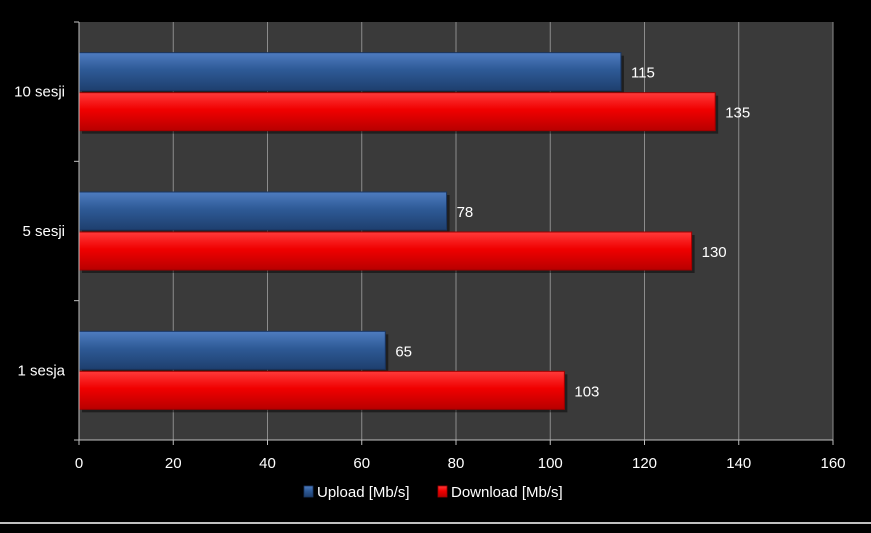  What do you see at coordinates (363, 492) in the screenshot?
I see `legend-label-0: Upload [Mb/s]` at bounding box center [363, 492].